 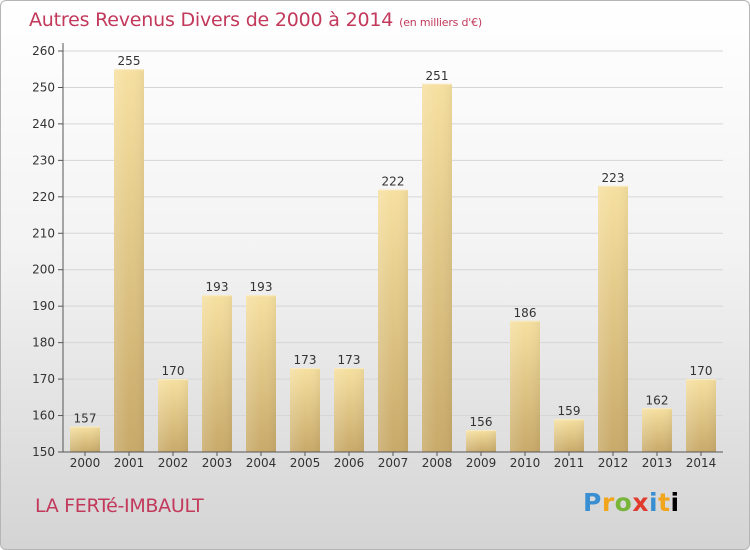 What do you see at coordinates (43, 379) in the screenshot?
I see `y-tick-label: 170` at bounding box center [43, 379].